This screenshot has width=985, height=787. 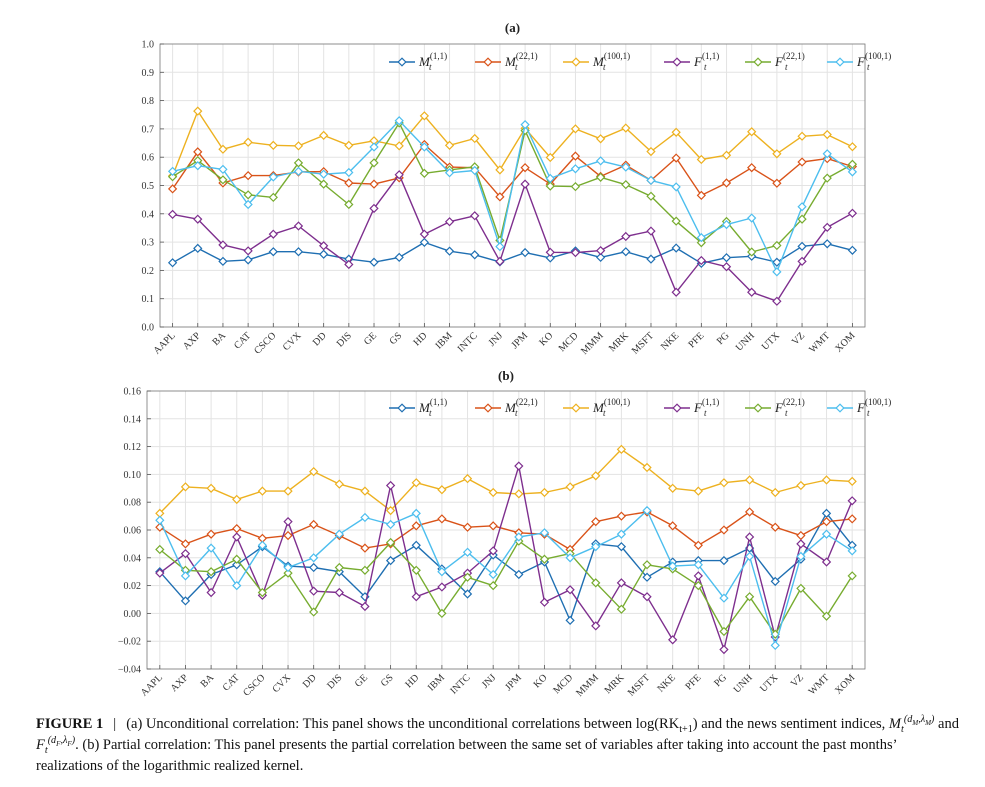 What do you see at coordinates (769, 683) in the screenshot?
I see `x-tick-label: UTX` at bounding box center [769, 683].